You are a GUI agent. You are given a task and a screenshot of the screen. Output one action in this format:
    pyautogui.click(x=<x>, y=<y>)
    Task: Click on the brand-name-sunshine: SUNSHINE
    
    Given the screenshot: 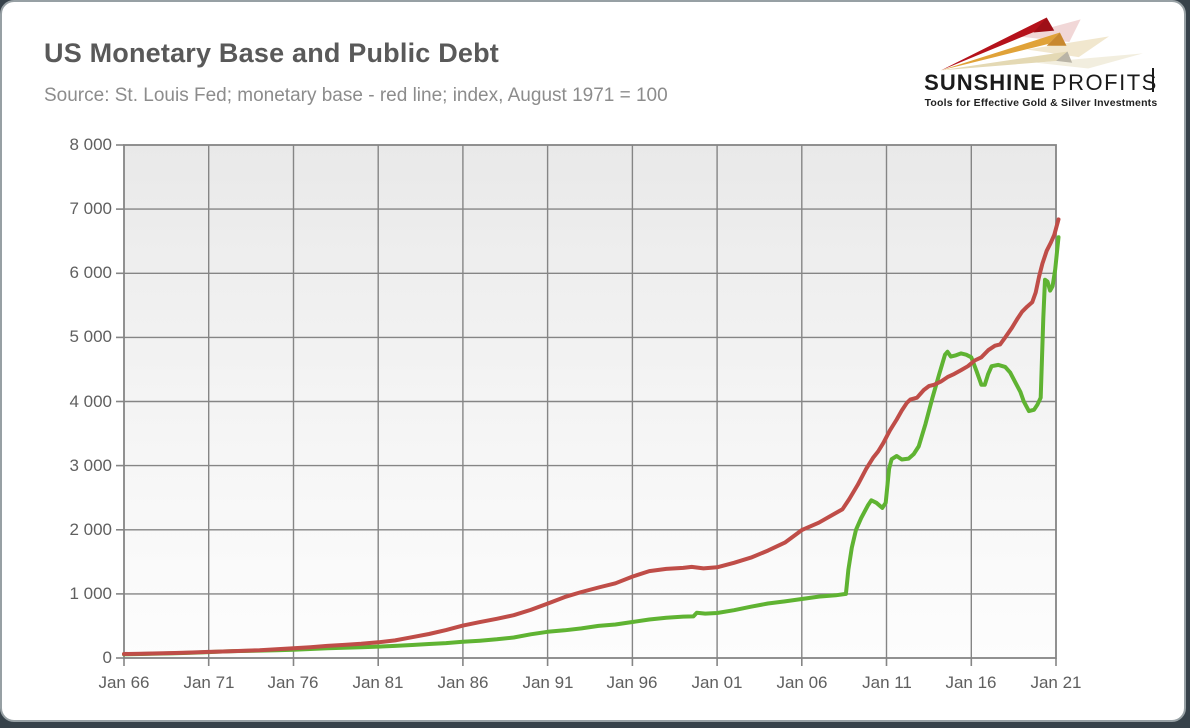 What is the action you would take?
    pyautogui.click(x=985, y=82)
    